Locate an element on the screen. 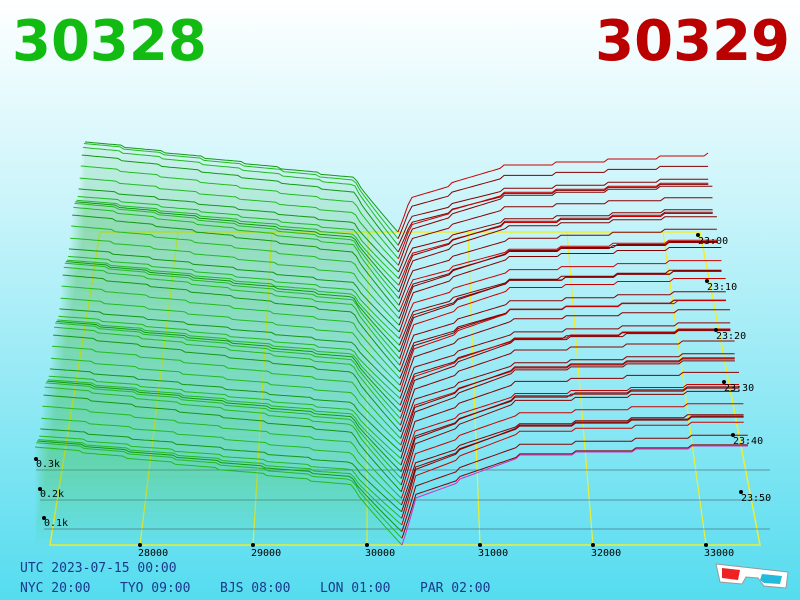 The height and width of the screenshot is (600, 800). depth-label: 0.3k is located at coordinates (48, 464).